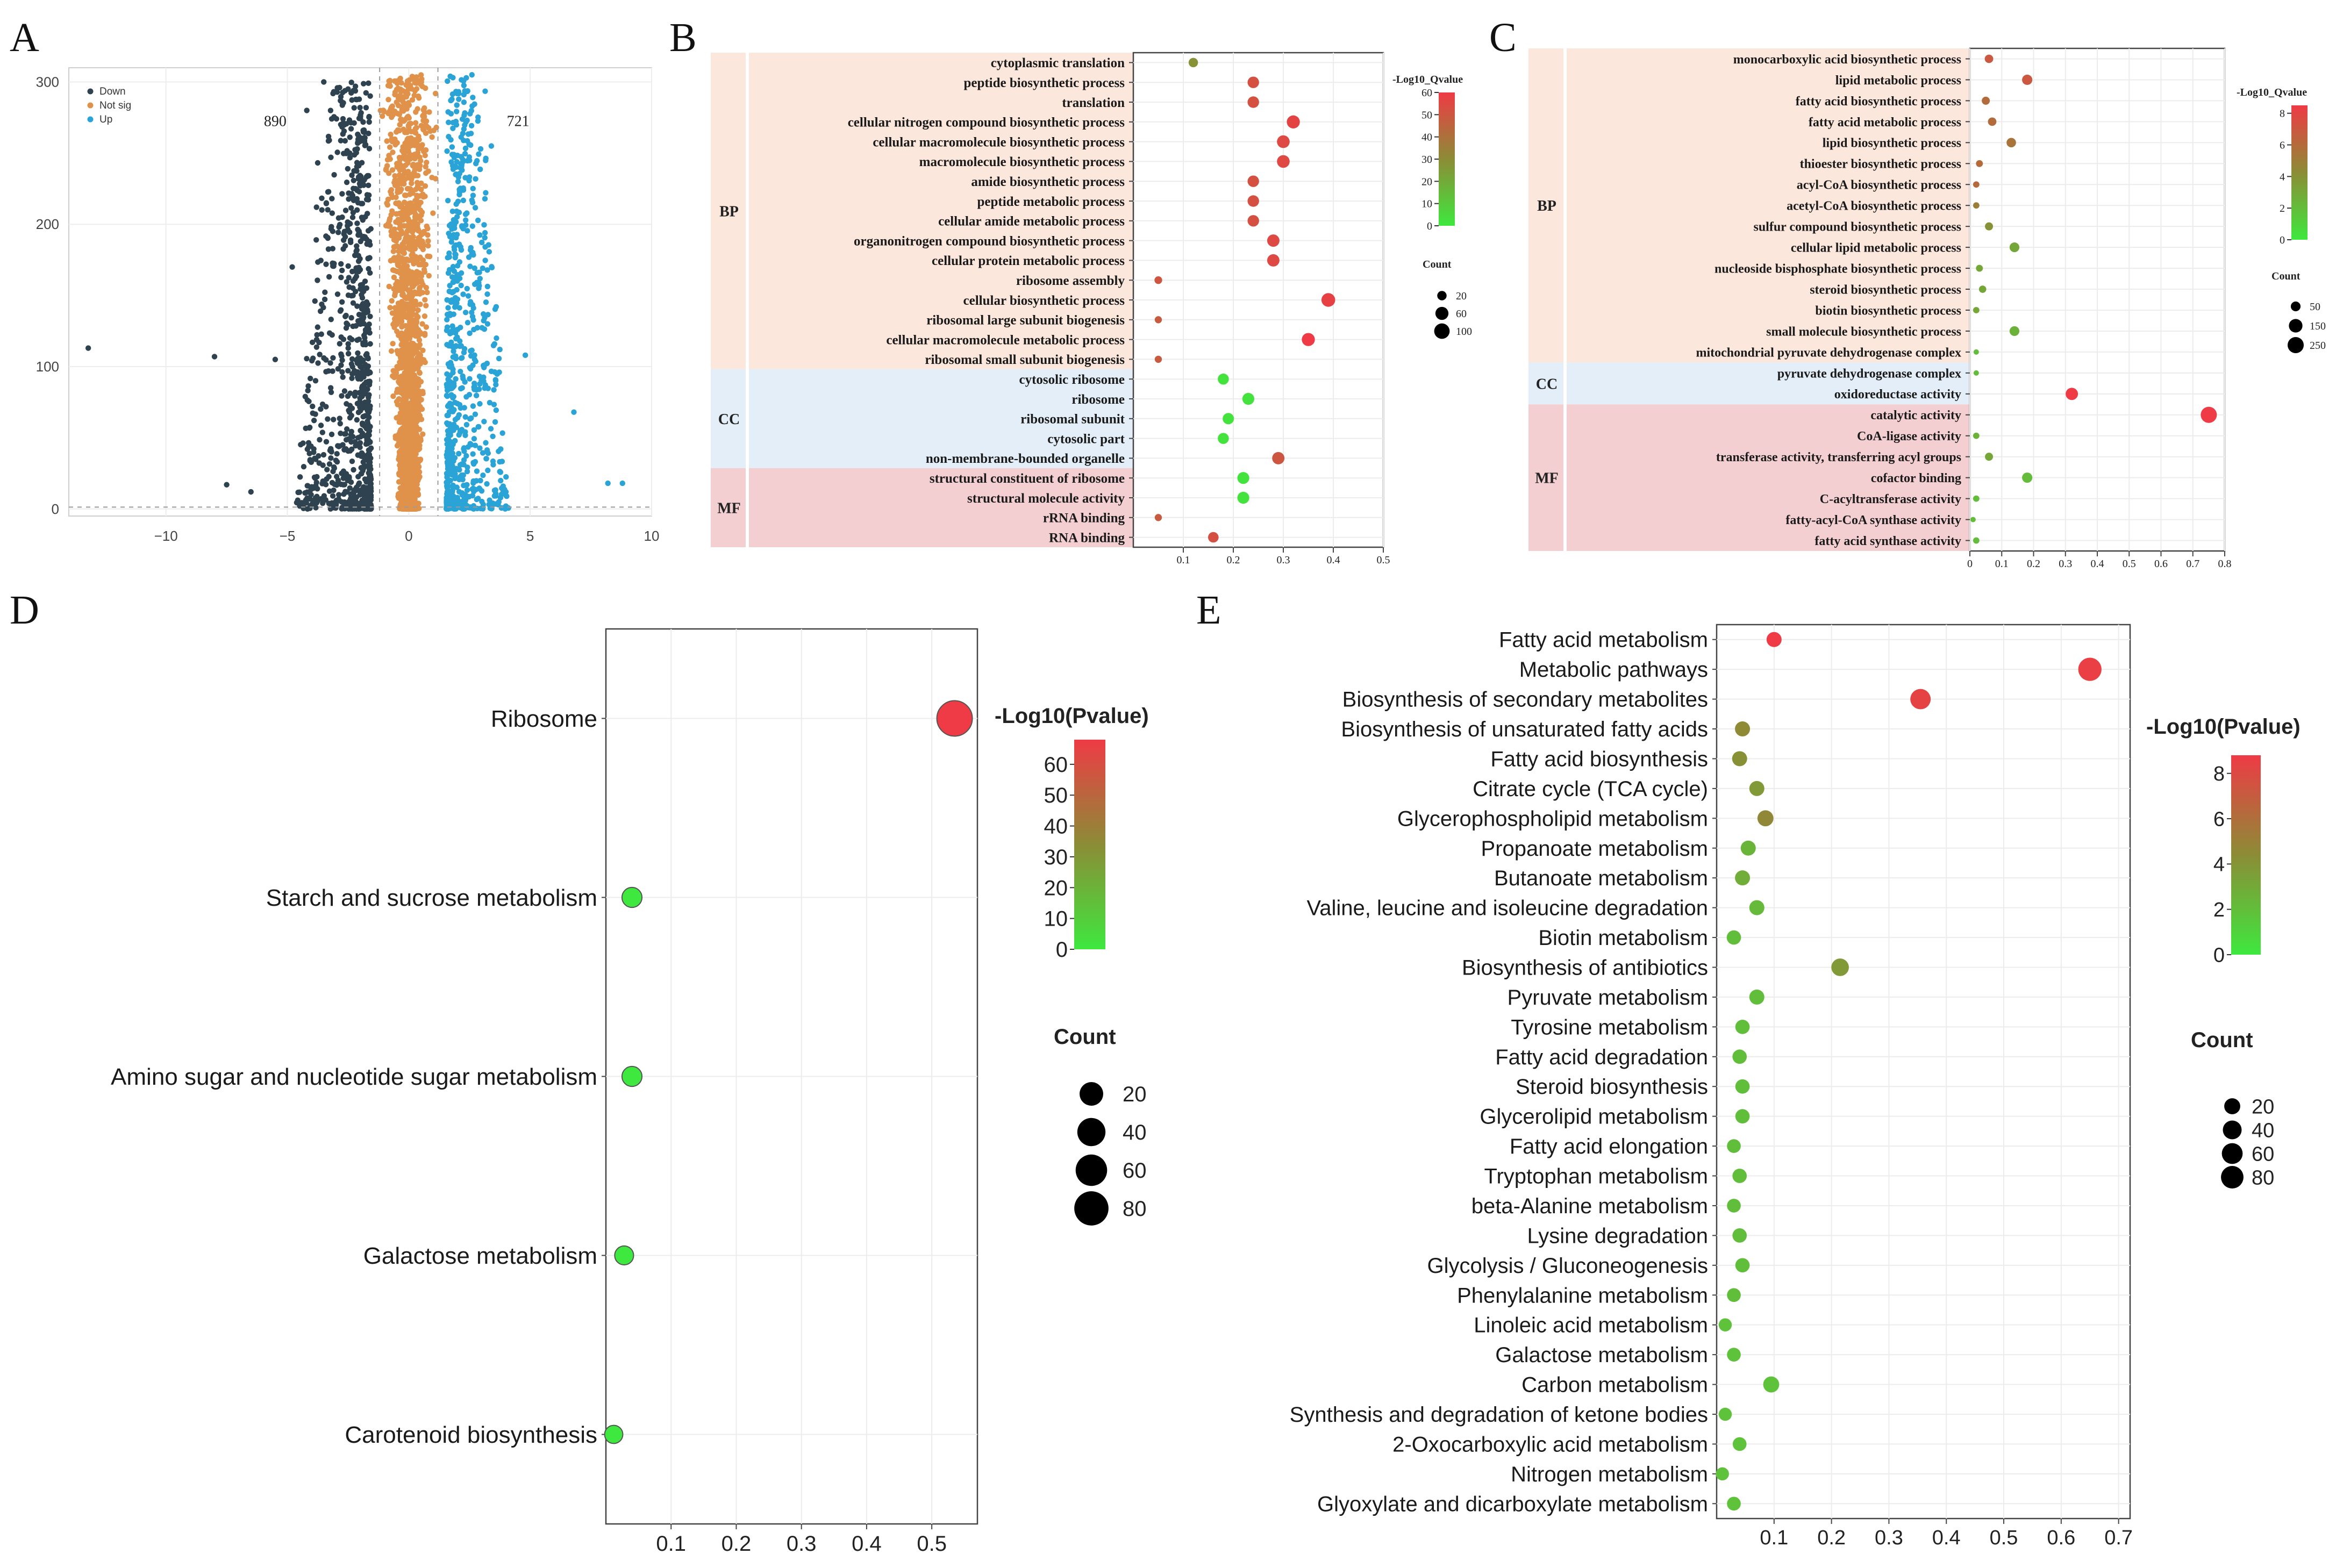 The width and height of the screenshot is (2336, 1568). I want to click on category-label: 2-Oxocarboxylic acid metabolism, so click(1550, 1444).